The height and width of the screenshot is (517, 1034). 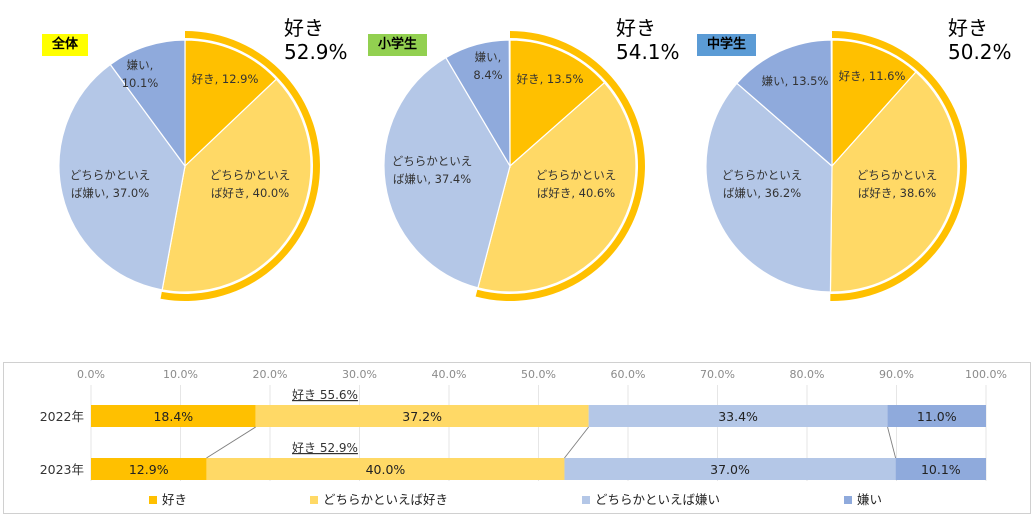 I want to click on y-category-label: 2023年, so click(x=62, y=469).